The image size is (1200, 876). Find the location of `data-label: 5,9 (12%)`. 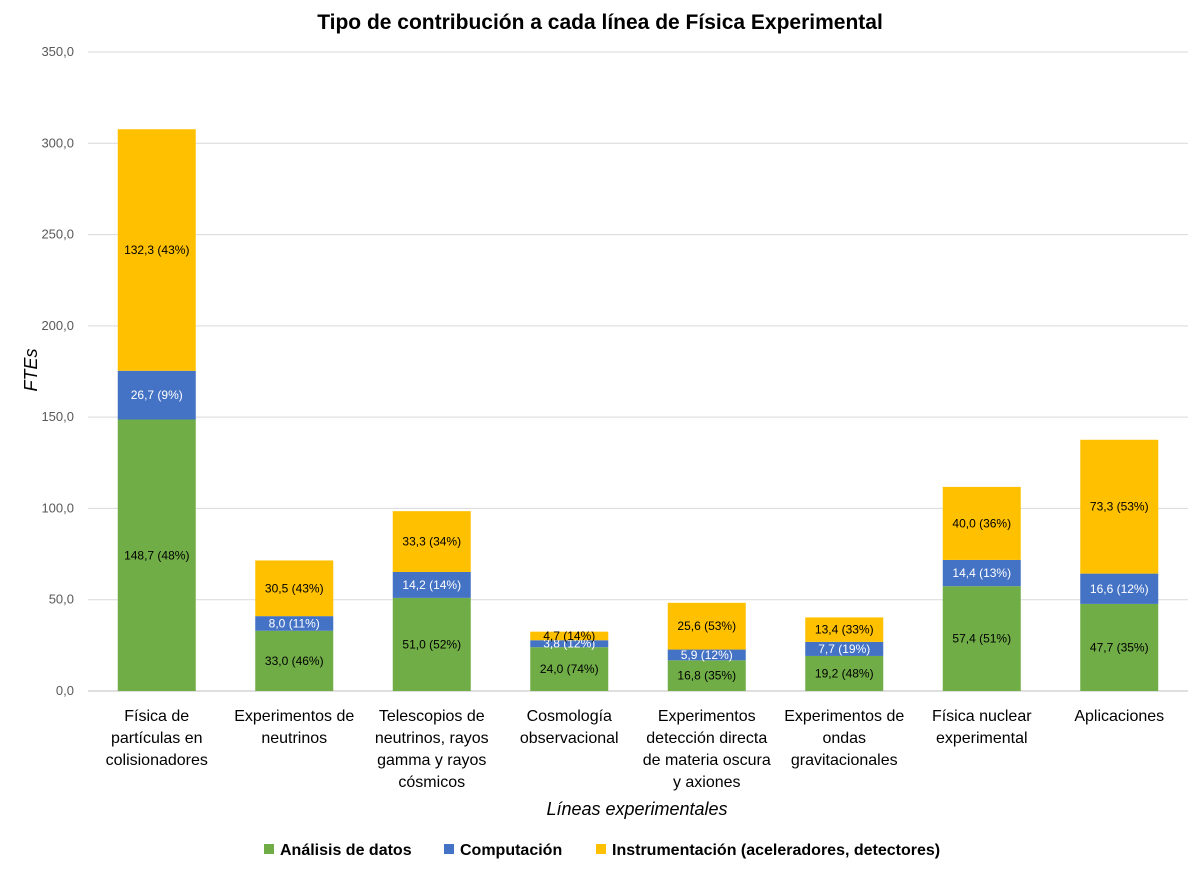

data-label: 5,9 (12%) is located at coordinates (707, 655).